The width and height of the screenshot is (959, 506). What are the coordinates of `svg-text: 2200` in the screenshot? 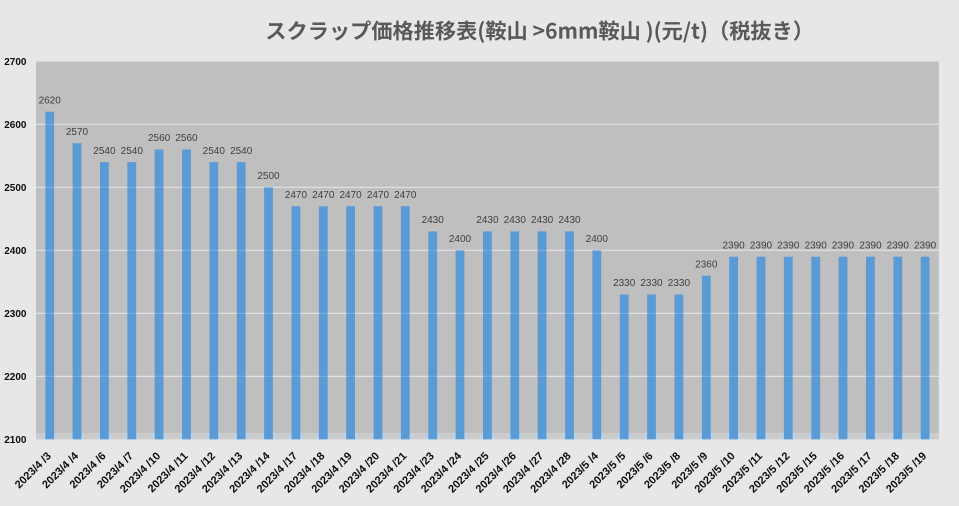 It's located at (15, 377).